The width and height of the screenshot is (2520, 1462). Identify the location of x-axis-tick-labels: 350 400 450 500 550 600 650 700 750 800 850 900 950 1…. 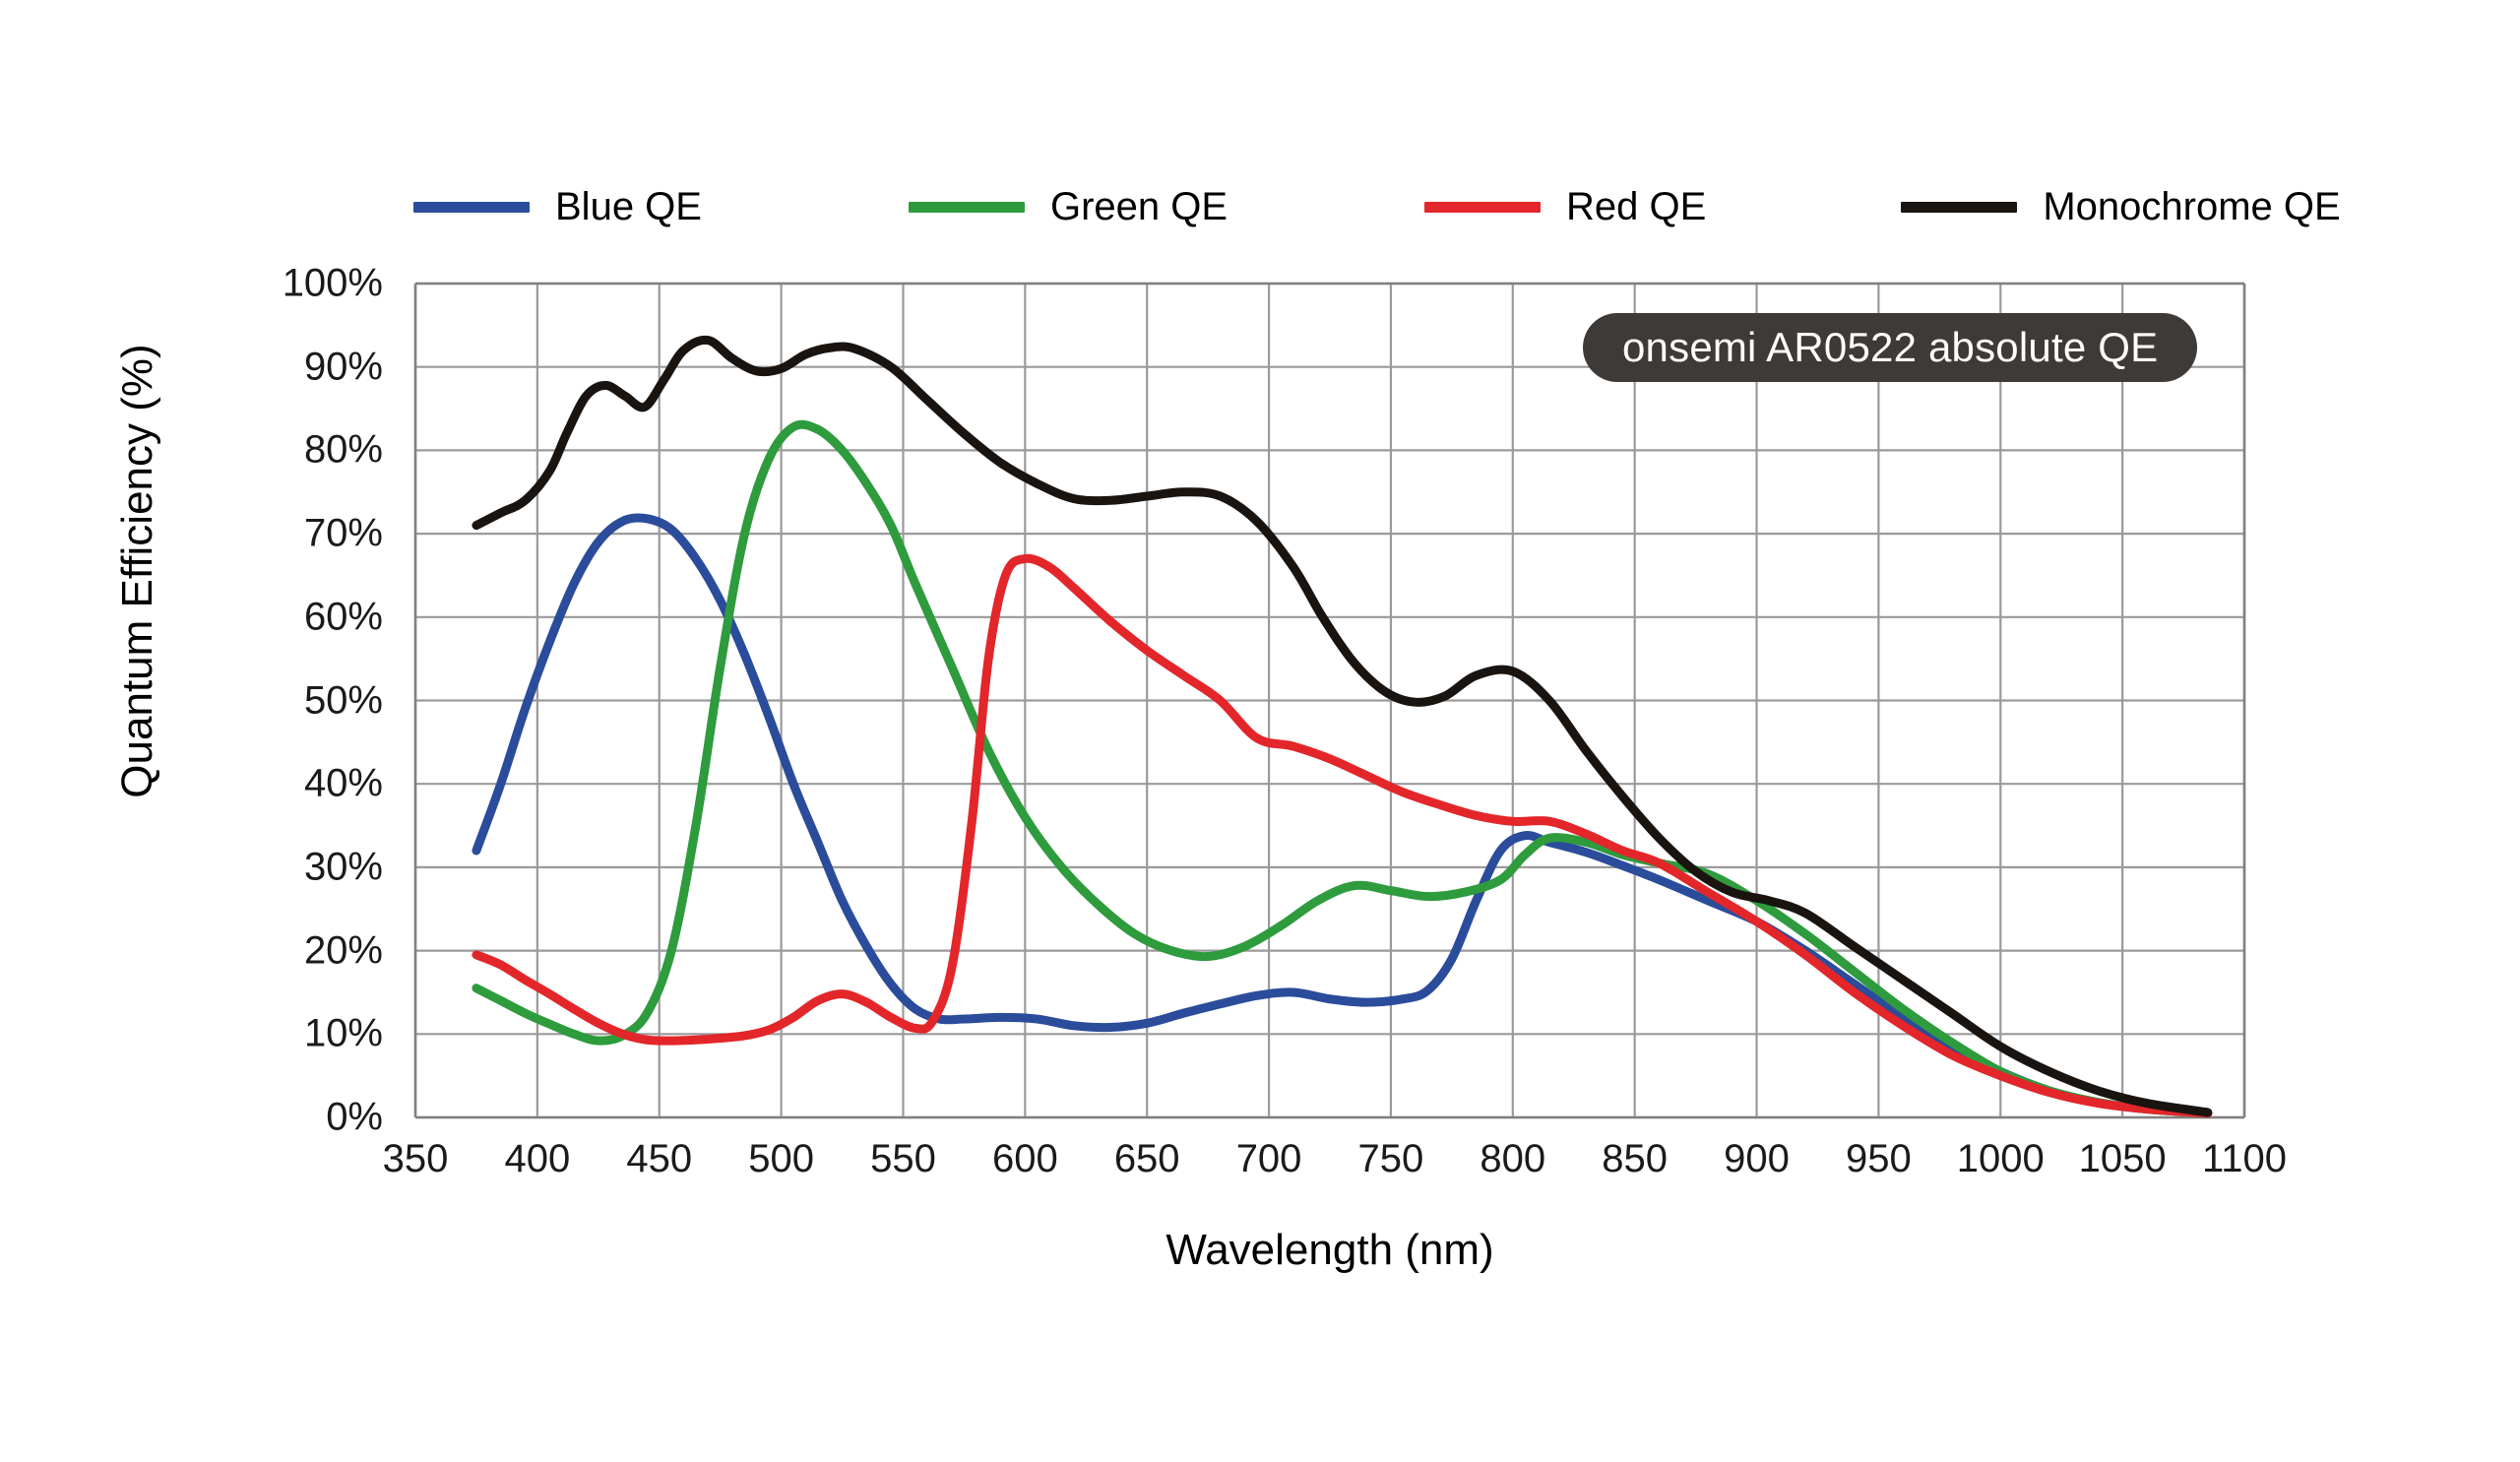
(1335, 1164).